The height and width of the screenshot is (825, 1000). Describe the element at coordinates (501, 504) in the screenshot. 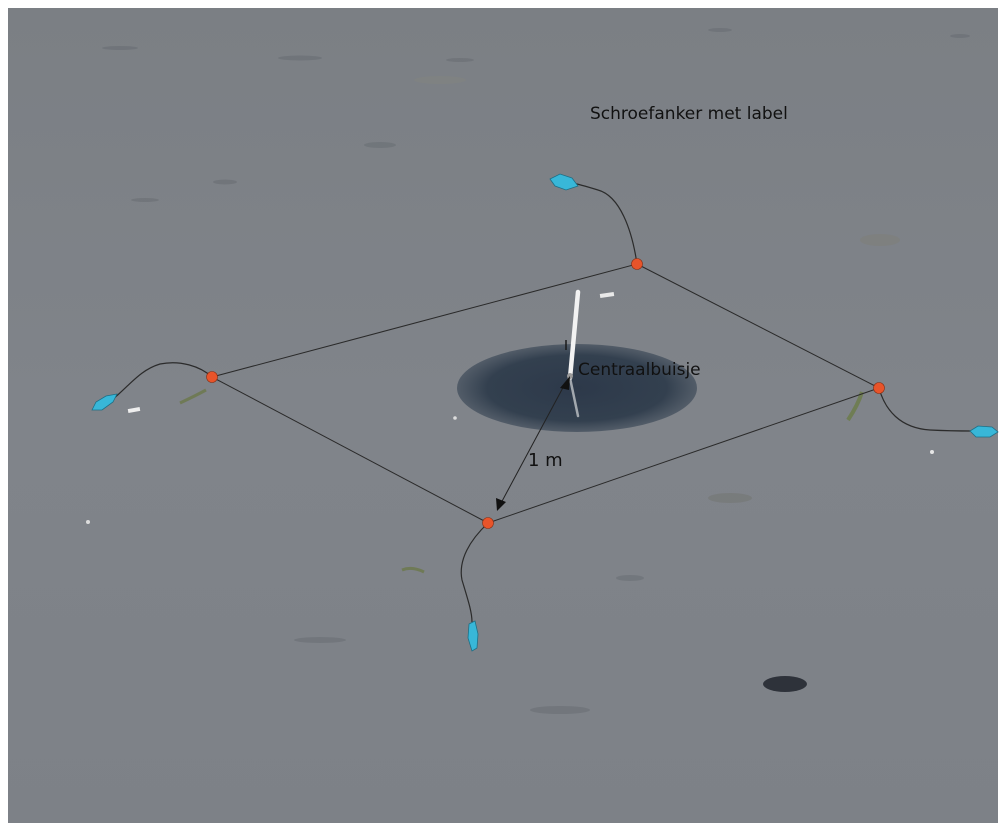

I see `arrowhead-bottom` at that location.